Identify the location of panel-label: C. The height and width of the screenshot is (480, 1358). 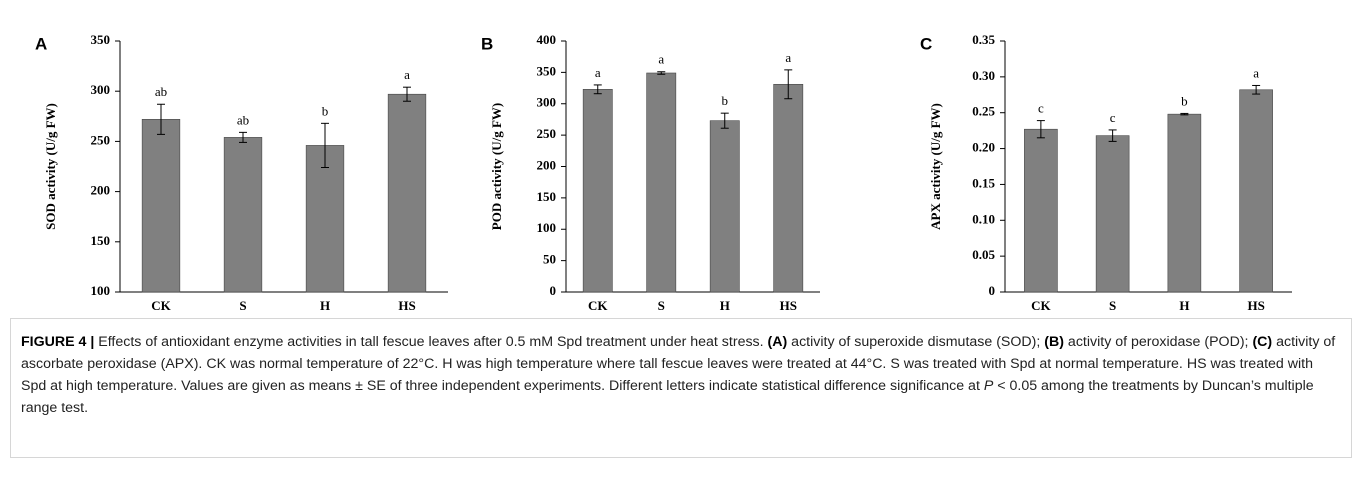
(926, 43).